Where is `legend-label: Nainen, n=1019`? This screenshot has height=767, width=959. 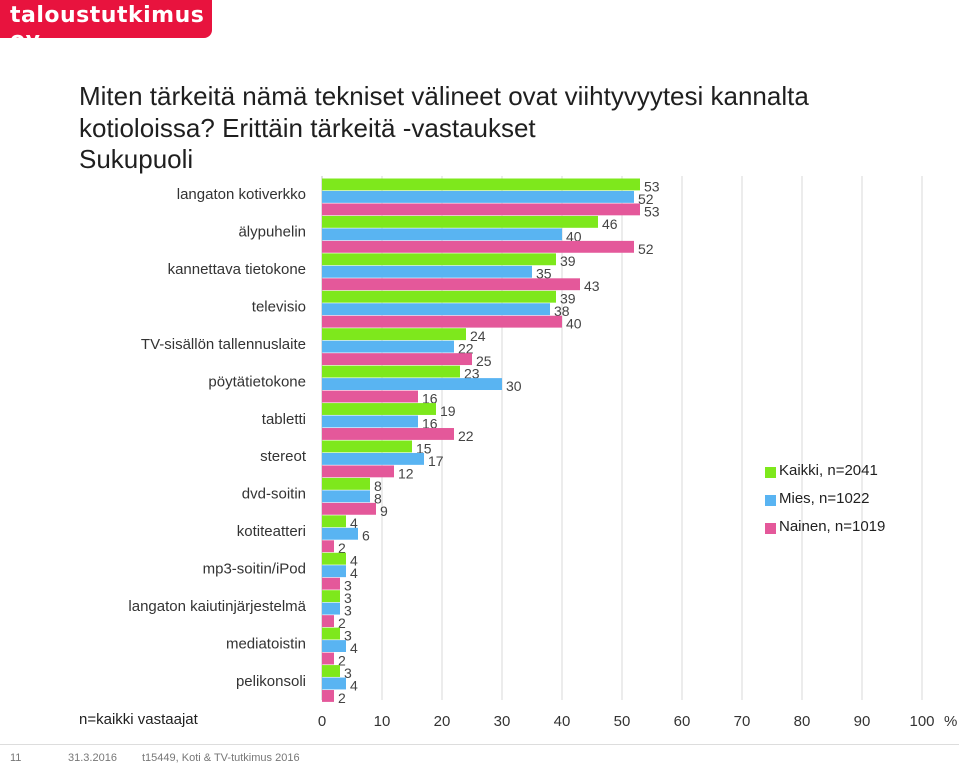 legend-label: Nainen, n=1019 is located at coordinates (832, 526).